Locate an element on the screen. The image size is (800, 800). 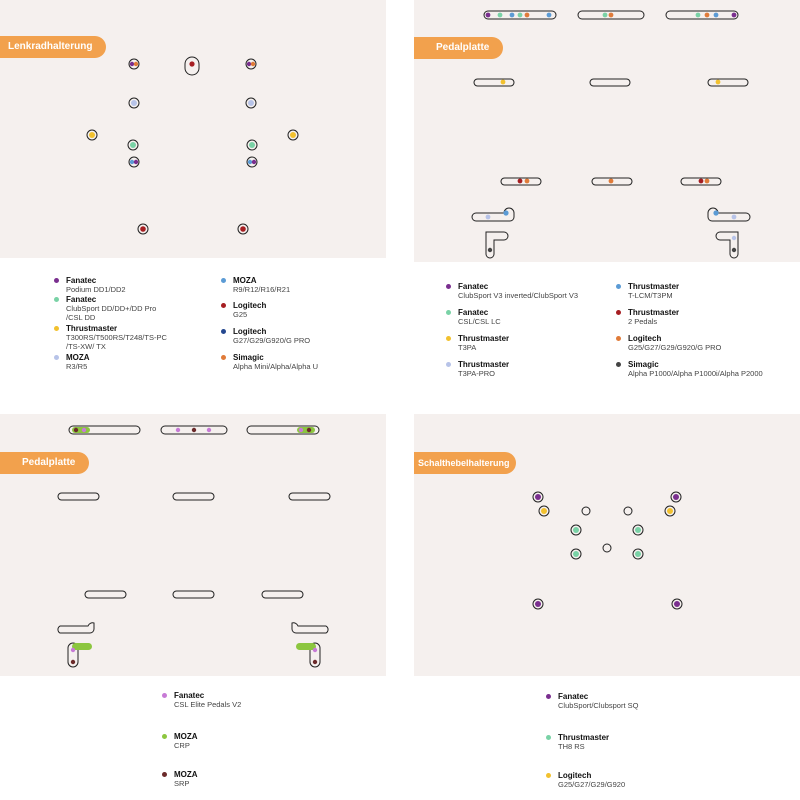
legend-models: G25/G27/G29/G920/G PRO is located at coordinates (675, 347).